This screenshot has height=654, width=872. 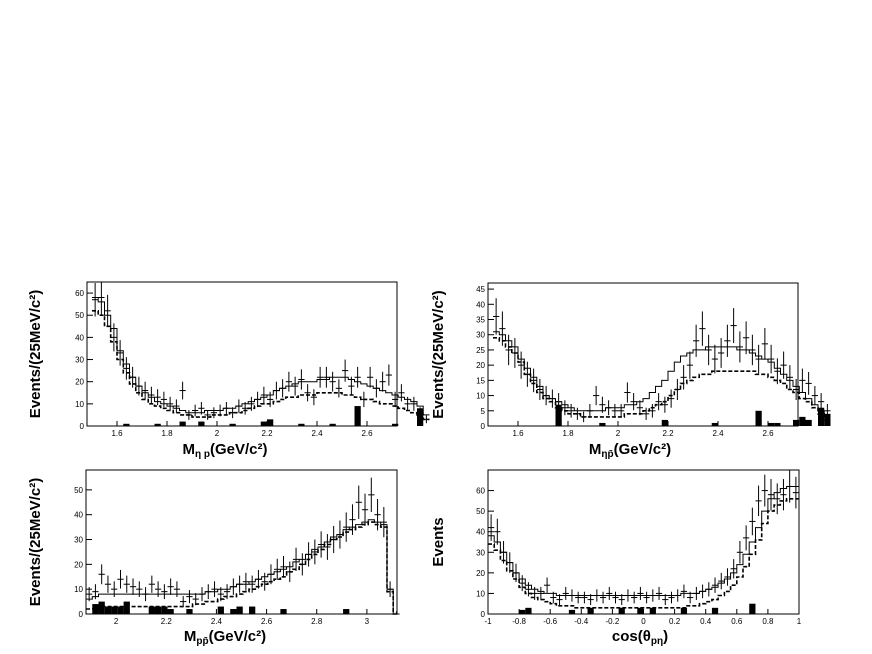 I want to click on mc-signal-histogram, so click(x=261, y=365).